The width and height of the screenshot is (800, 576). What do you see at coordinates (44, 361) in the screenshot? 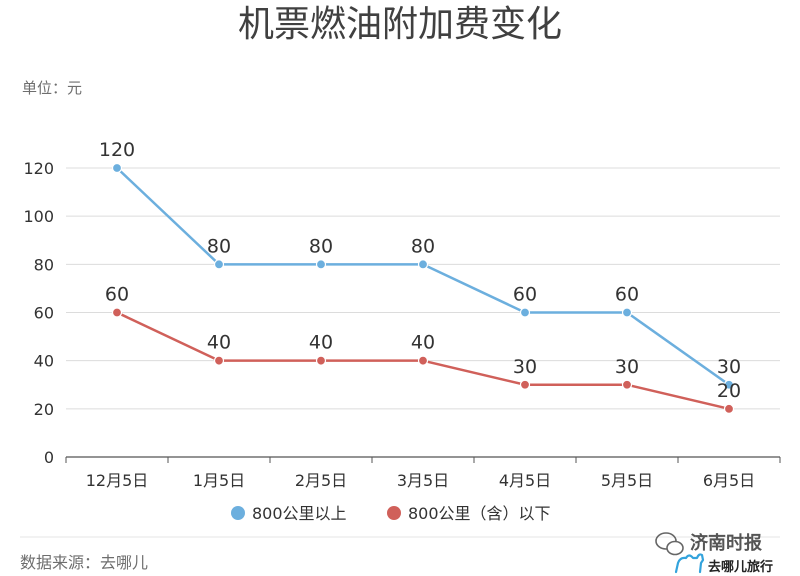
I see `y-tick-label: 40` at bounding box center [44, 361].